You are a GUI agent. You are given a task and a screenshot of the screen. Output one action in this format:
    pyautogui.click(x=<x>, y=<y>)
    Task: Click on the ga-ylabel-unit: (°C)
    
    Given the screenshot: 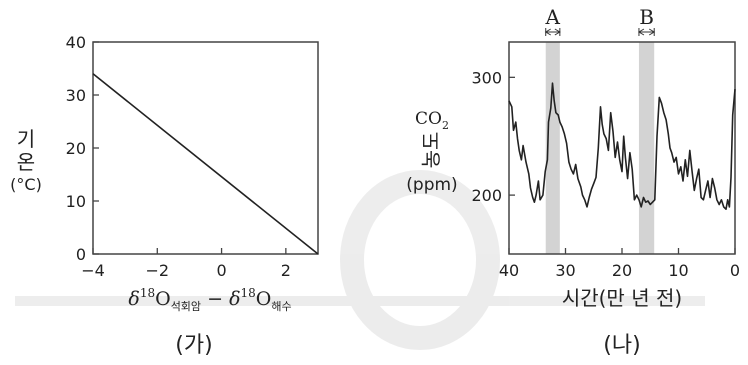 What is the action you would take?
    pyautogui.click(x=26, y=184)
    